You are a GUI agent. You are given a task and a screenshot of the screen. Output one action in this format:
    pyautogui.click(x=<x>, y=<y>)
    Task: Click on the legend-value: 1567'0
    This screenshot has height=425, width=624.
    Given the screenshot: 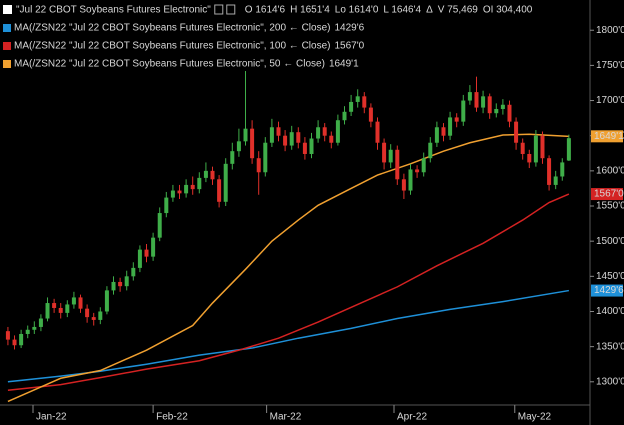 What is the action you would take?
    pyautogui.click(x=349, y=46)
    